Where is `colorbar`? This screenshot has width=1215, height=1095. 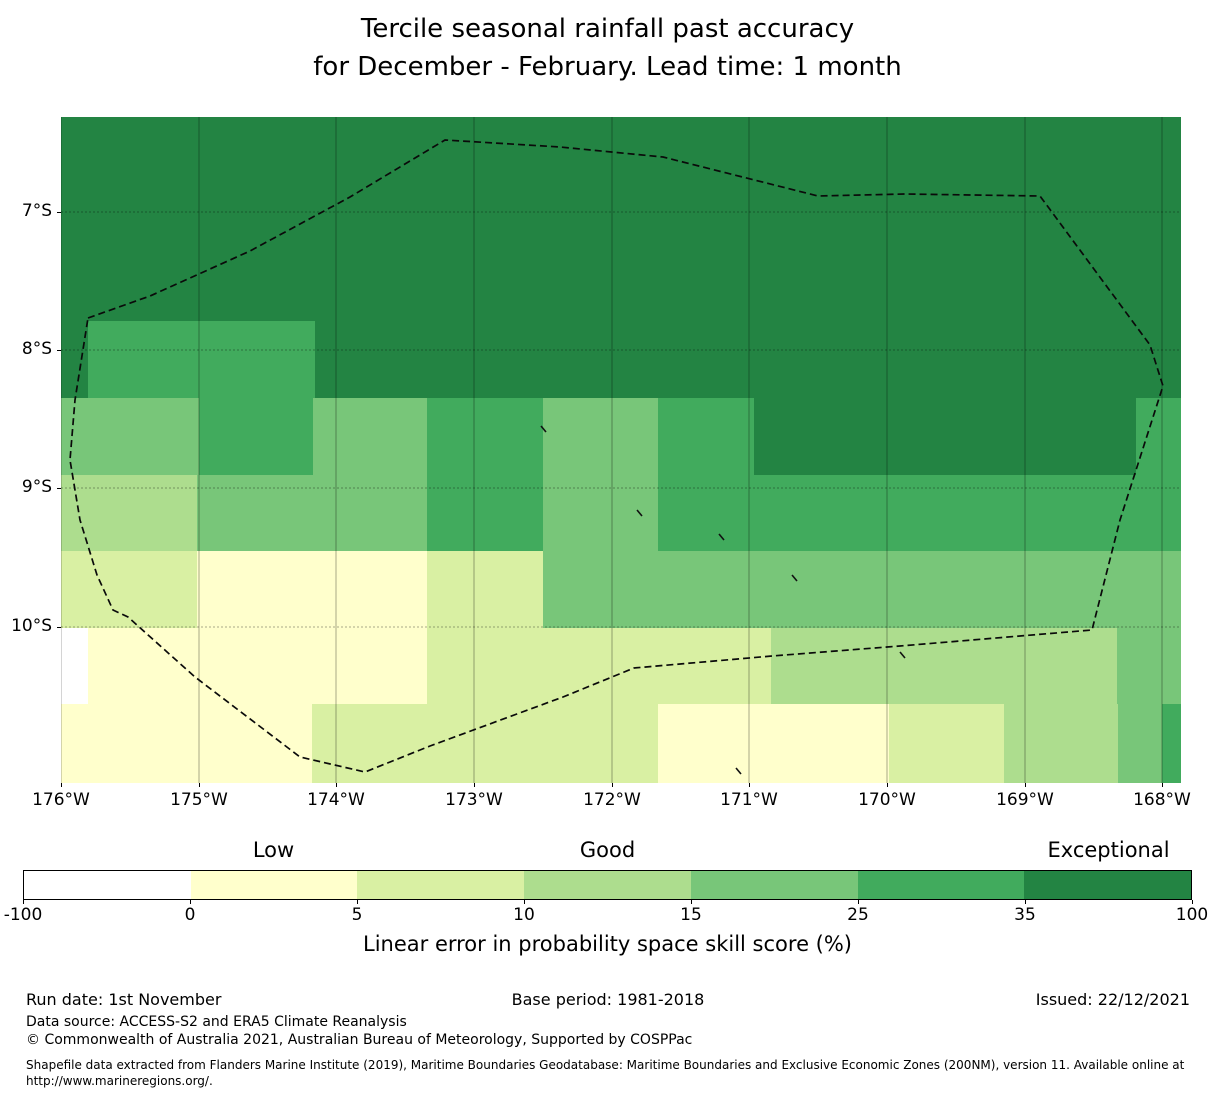
colorbar is located at coordinates (607, 885).